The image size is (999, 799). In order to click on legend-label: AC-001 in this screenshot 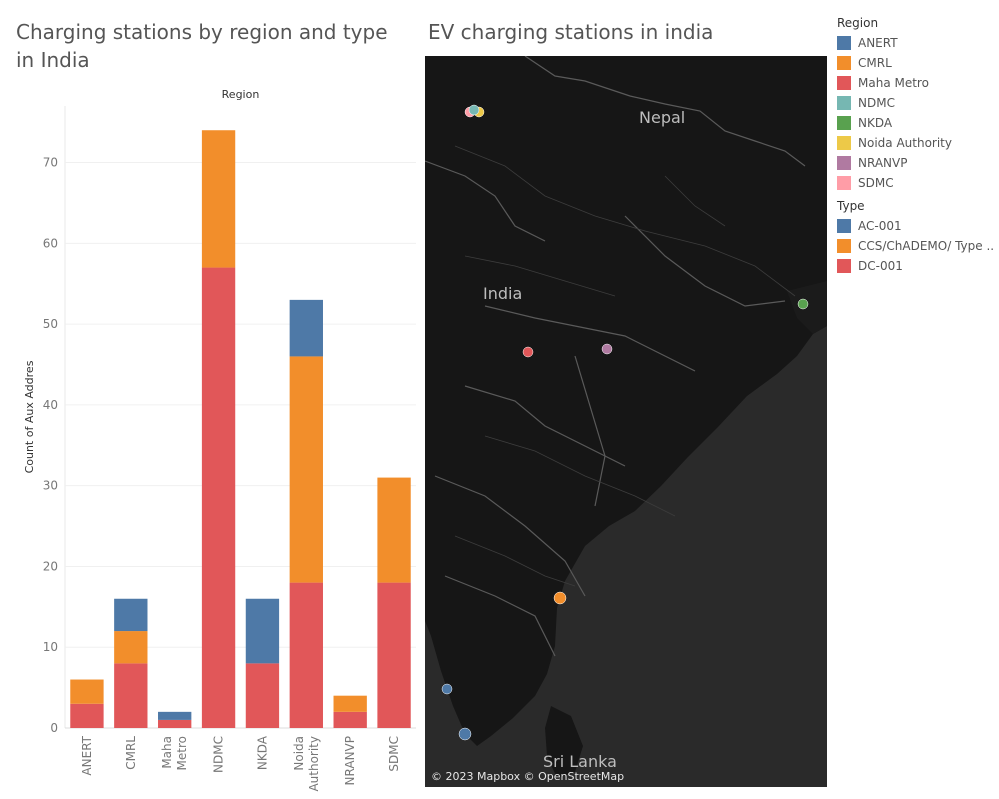, I will do `click(880, 226)`.